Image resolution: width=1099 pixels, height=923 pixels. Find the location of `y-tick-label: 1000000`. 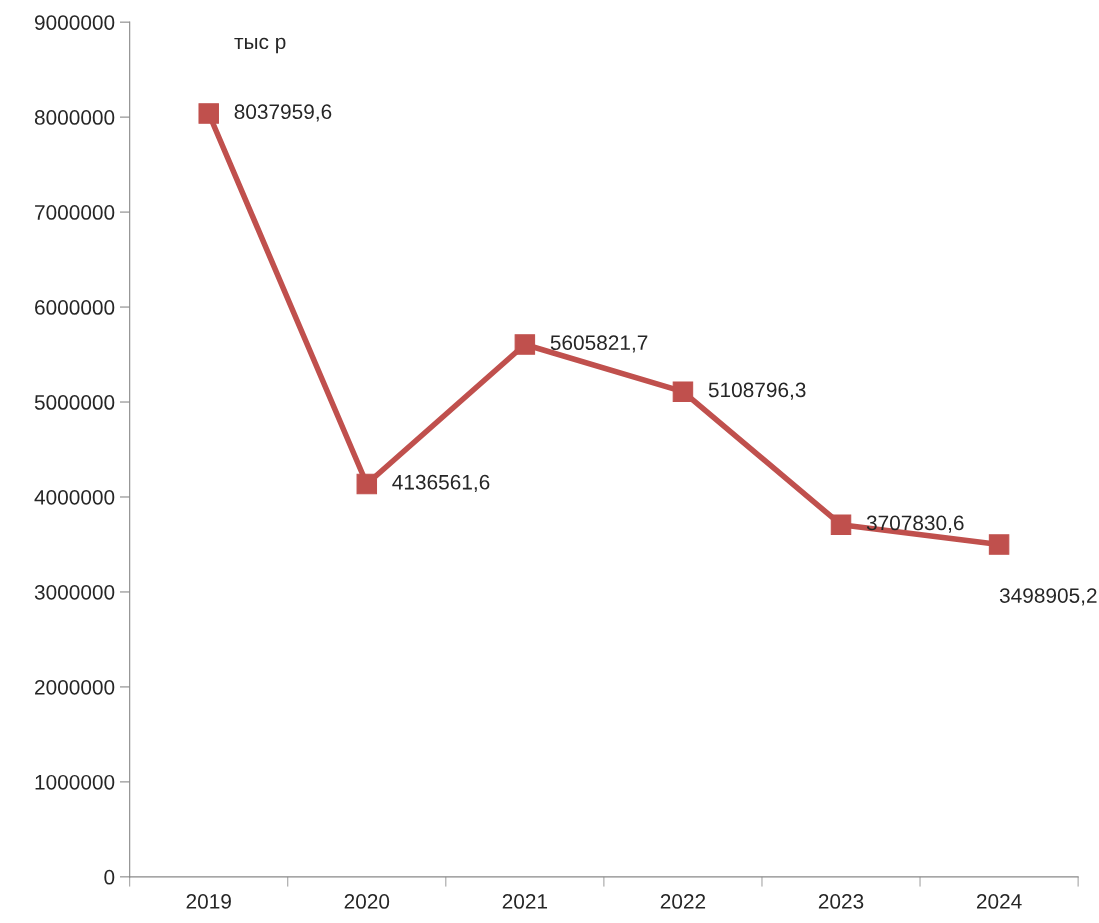

y-tick-label: 1000000 is located at coordinates (75, 782).